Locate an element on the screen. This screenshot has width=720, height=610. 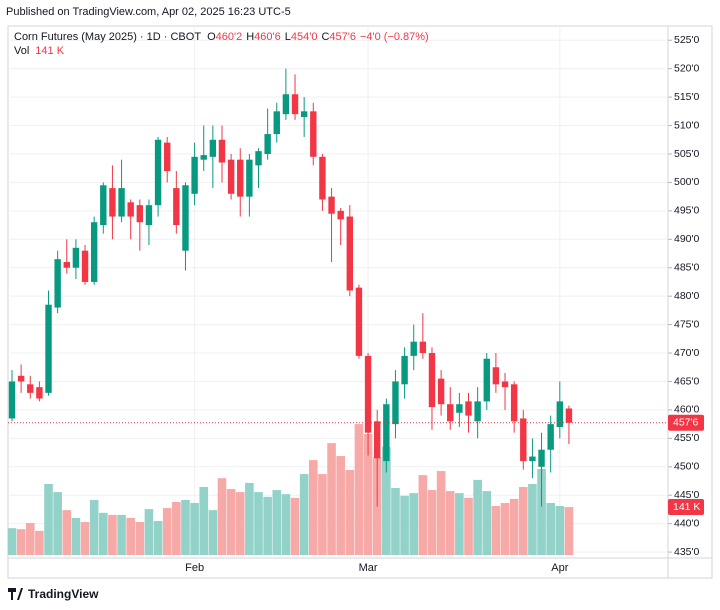
x-tick-label: Apr is located at coordinates (559, 568).